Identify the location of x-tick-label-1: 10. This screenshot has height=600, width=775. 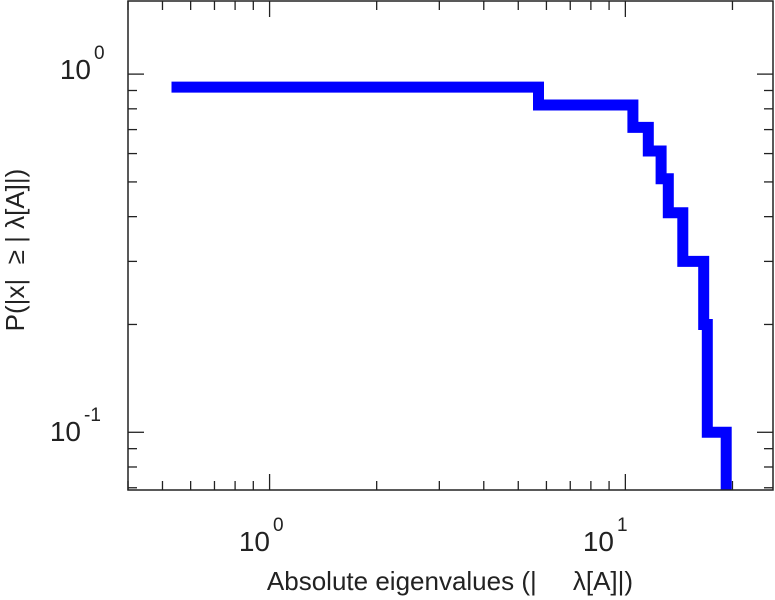
(254, 541).